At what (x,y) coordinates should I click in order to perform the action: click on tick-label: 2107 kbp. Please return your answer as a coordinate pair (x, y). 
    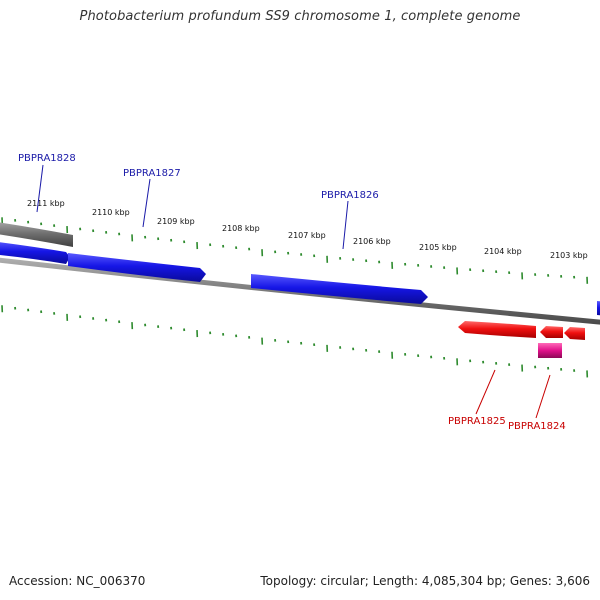
    Looking at the image, I should click on (307, 235).